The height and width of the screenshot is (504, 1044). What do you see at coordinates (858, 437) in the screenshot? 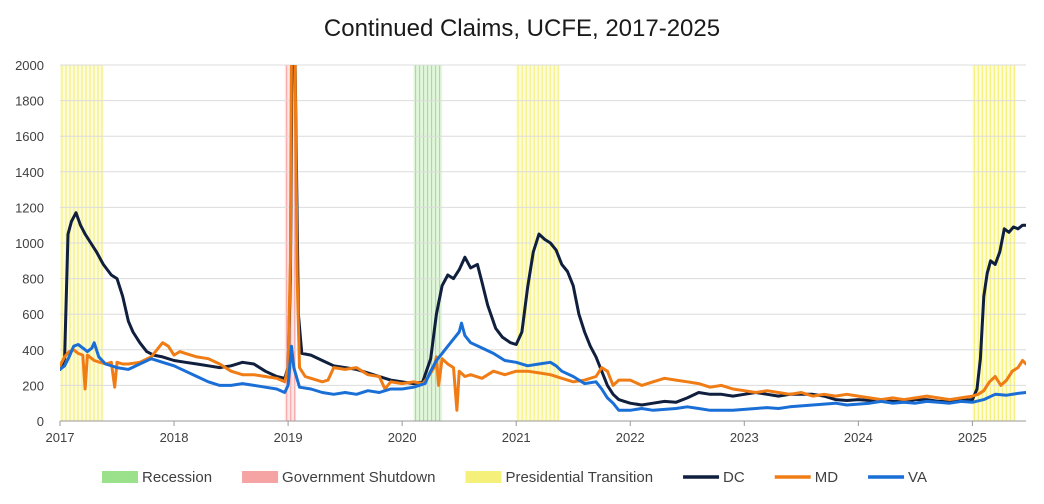
I see `x-tick-label: 2024` at bounding box center [858, 437].